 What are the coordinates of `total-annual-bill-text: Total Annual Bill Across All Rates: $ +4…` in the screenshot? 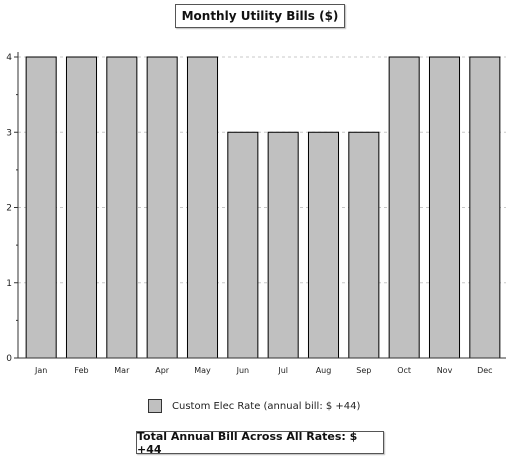 It's located at (247, 442).